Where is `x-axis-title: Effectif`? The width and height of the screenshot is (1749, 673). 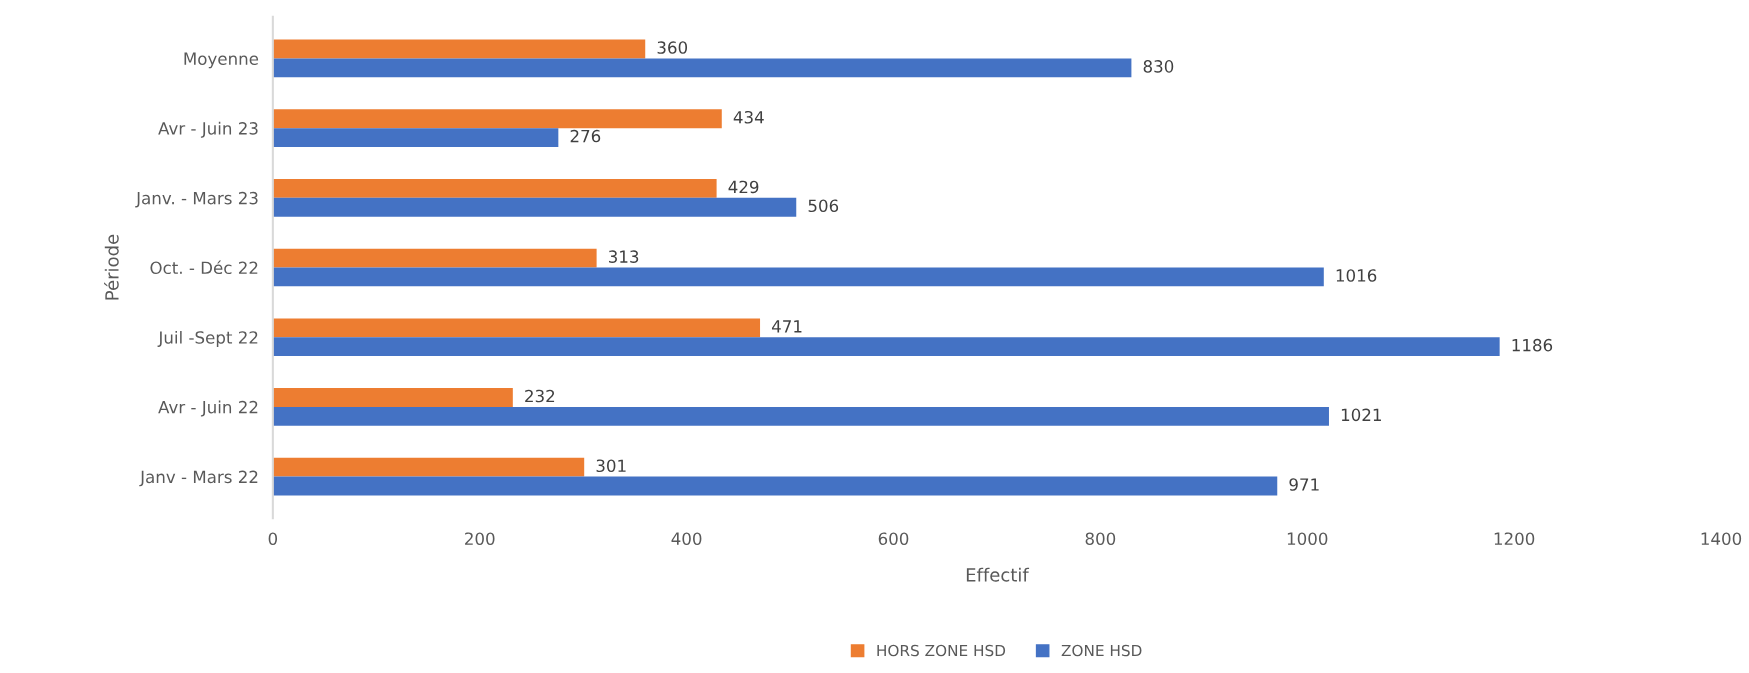 x-axis-title: Effectif is located at coordinates (998, 574).